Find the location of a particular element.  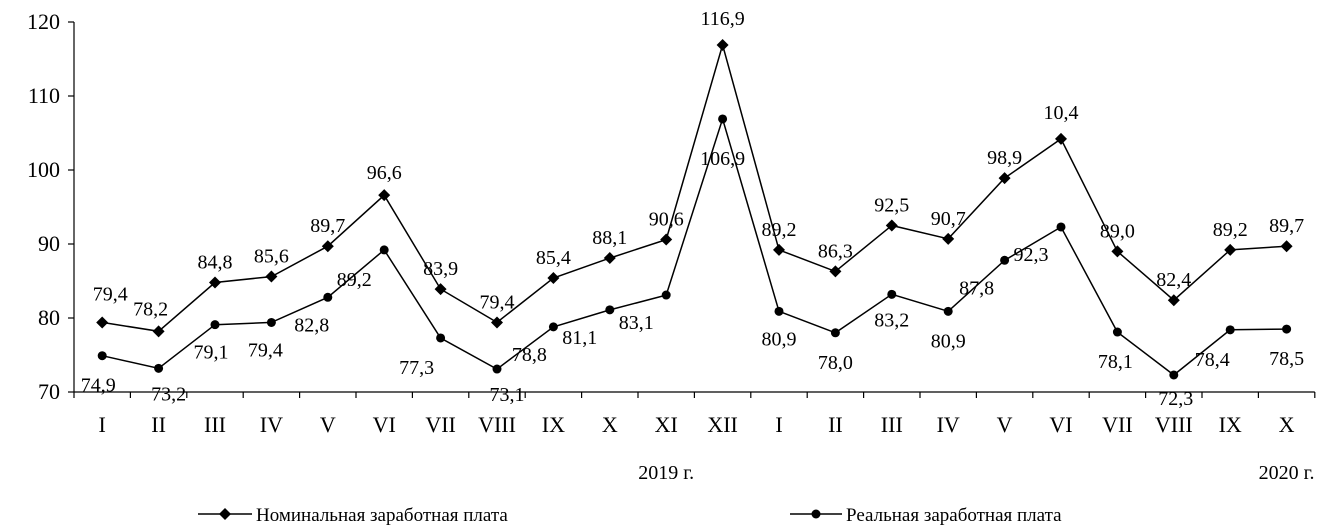

data-label-nominal: 92,5 is located at coordinates (891, 206).